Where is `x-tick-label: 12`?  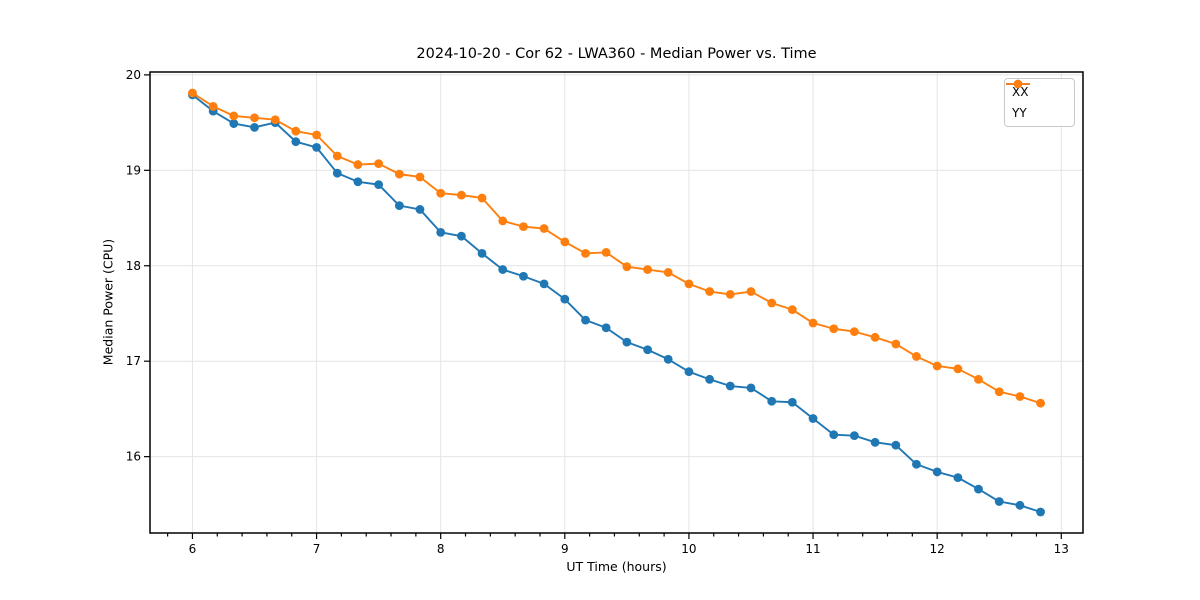 x-tick-label: 12 is located at coordinates (937, 549).